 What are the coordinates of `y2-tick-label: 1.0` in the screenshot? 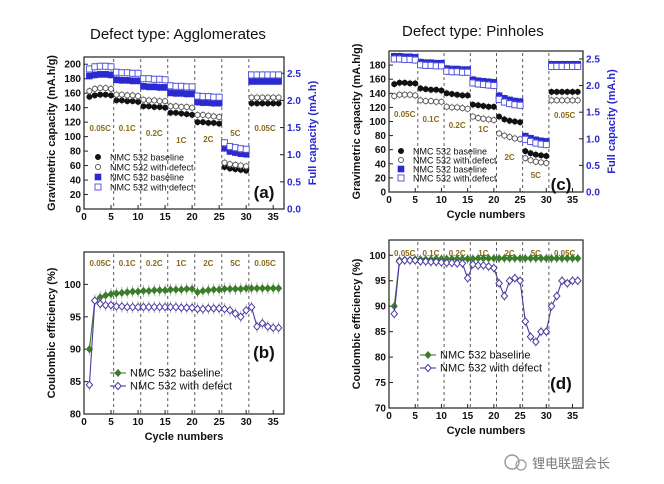 It's located at (593, 139).